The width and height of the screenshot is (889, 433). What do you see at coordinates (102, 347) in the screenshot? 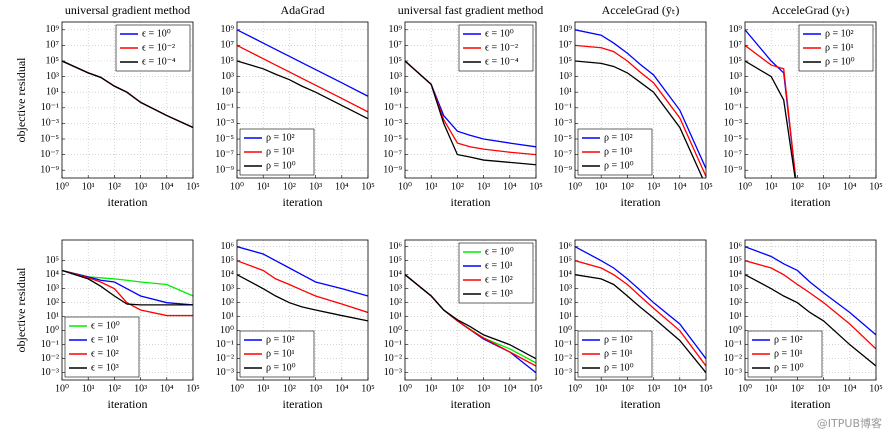
I see `legend-box` at bounding box center [102, 347].